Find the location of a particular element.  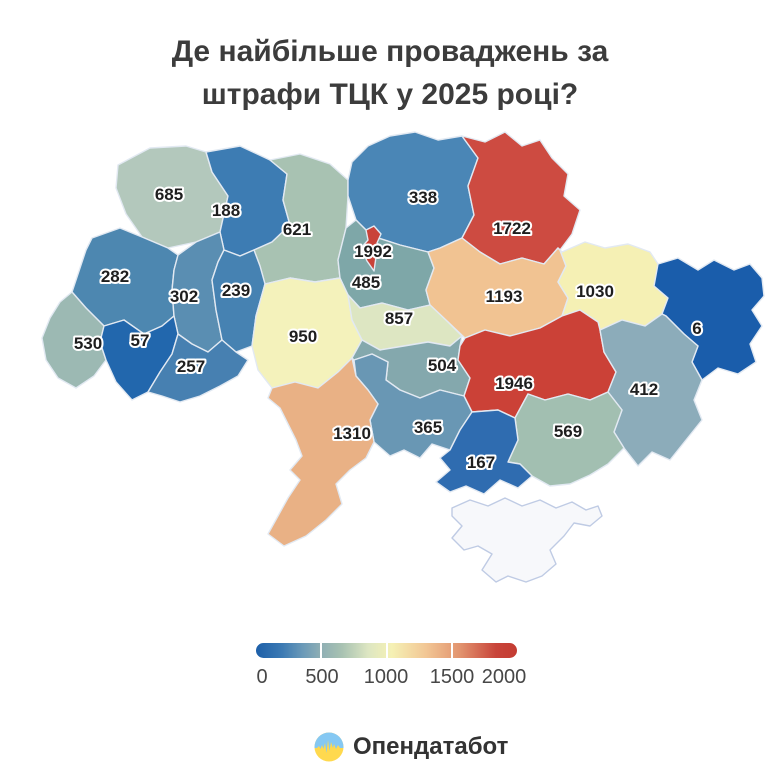

region-value-label-kyiv_oblast: 485 is located at coordinates (366, 282).